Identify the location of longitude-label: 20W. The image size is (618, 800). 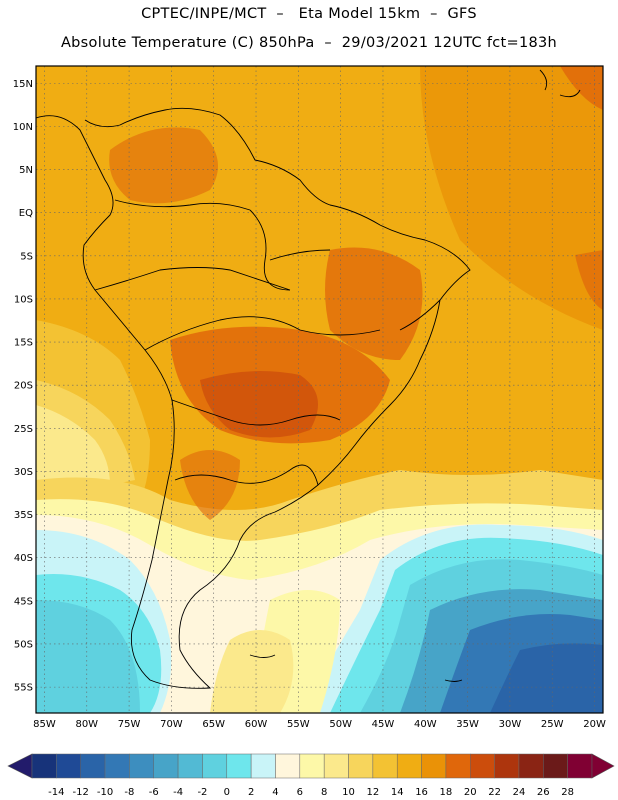
(594, 724).